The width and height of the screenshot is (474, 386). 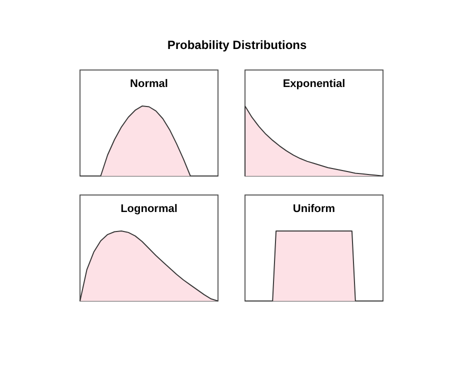 What do you see at coordinates (314, 84) in the screenshot?
I see `chart-title: Exponential` at bounding box center [314, 84].